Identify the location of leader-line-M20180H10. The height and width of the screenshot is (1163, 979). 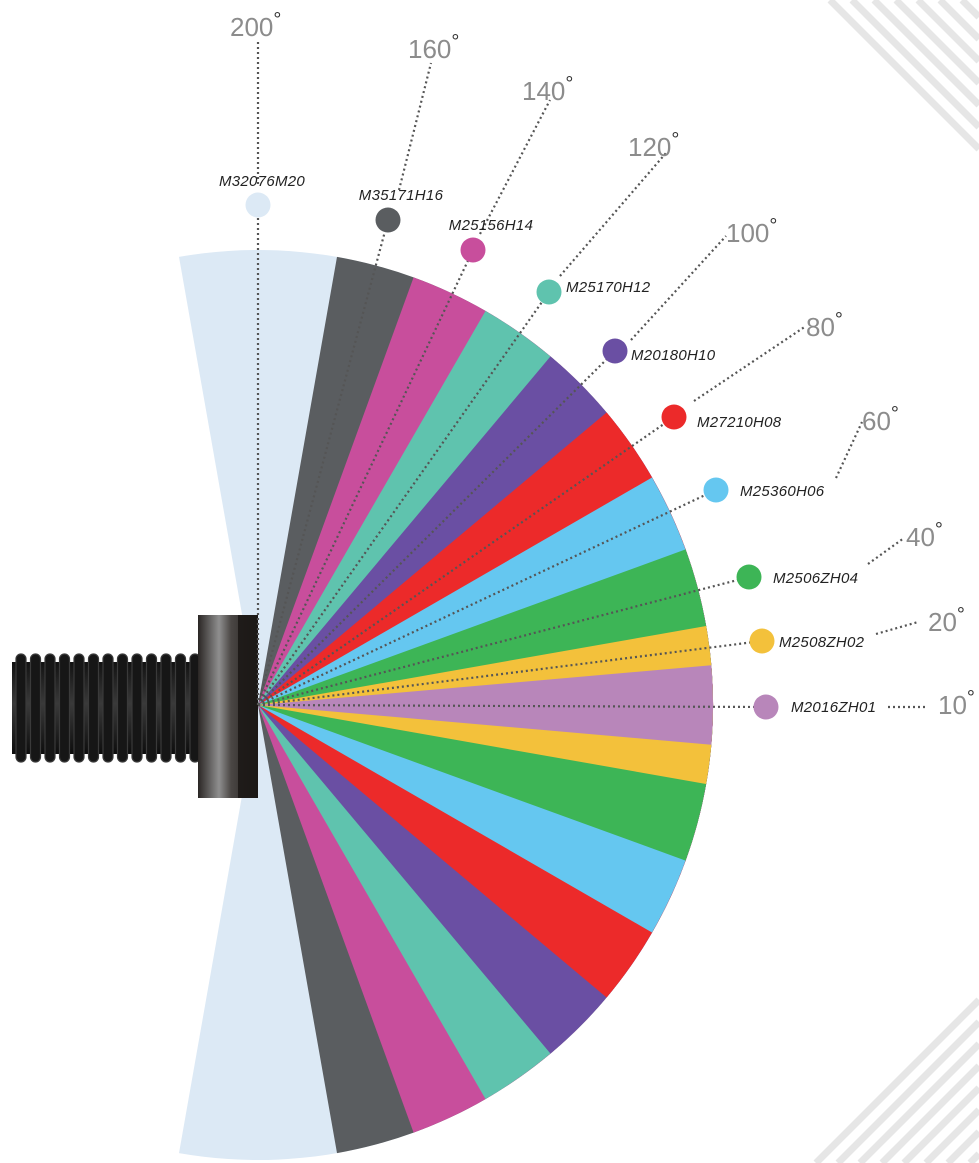
(436, 528).